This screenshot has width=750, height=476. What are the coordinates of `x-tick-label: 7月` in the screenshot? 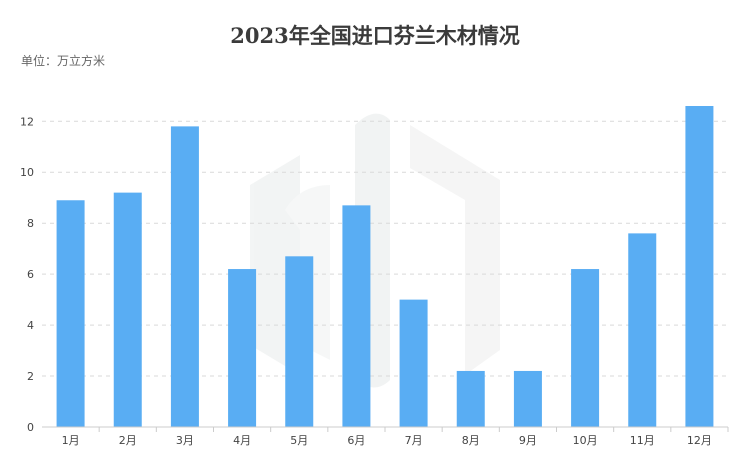 It's located at (414, 440).